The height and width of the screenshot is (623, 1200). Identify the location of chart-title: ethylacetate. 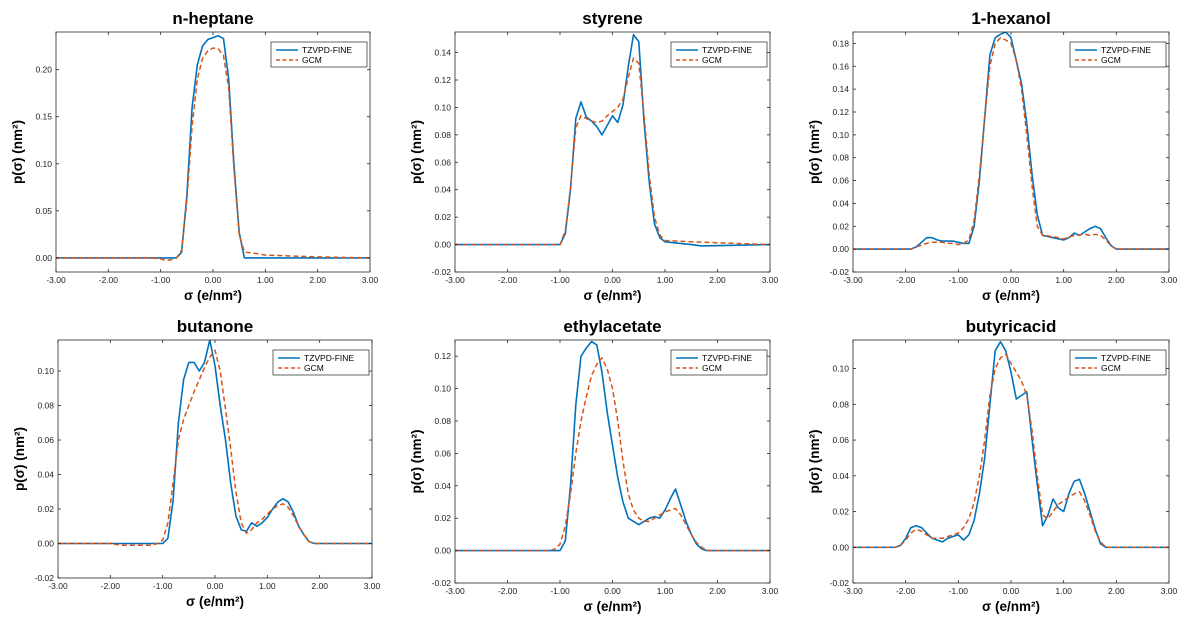
(612, 326).